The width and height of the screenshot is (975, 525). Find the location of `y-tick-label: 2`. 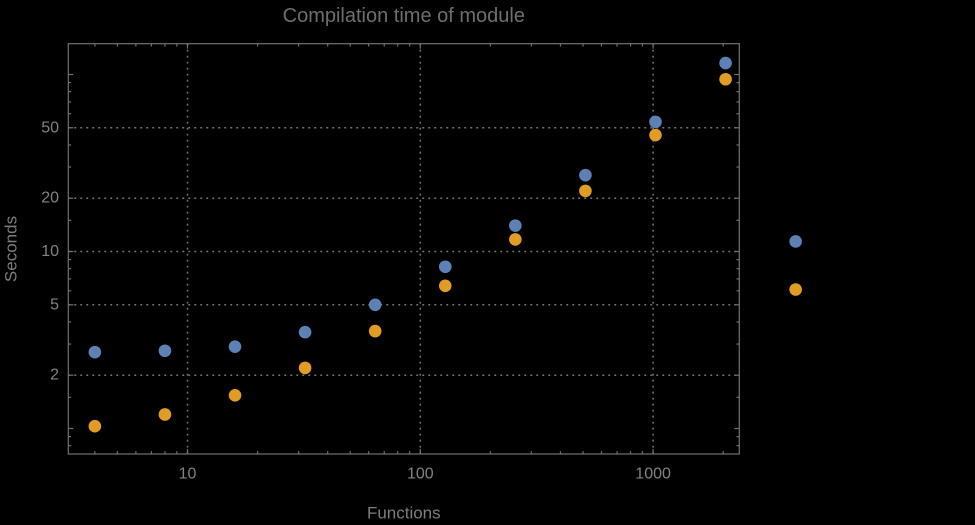

y-tick-label: 2 is located at coordinates (54, 375).